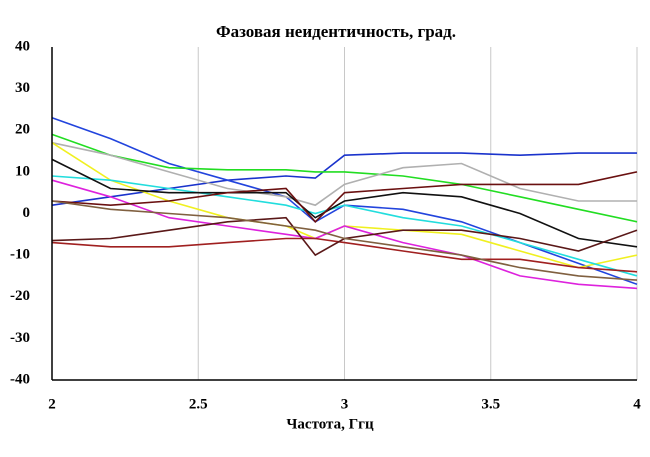  What do you see at coordinates (20, 296) in the screenshot?
I see `y-tick-label: -20` at bounding box center [20, 296].